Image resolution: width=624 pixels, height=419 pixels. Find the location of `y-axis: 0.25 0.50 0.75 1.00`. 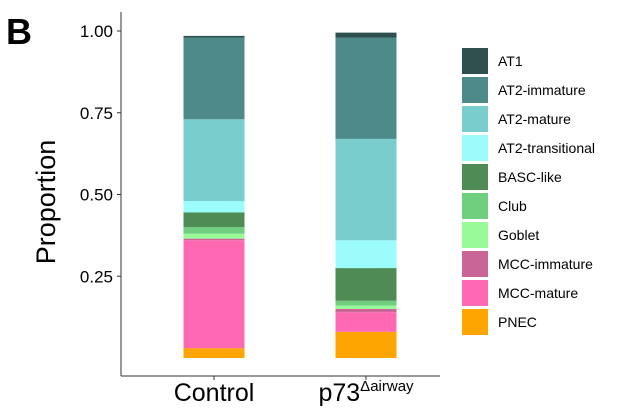

y-axis: 0.25 0.50 0.75 1.00 is located at coordinates (101, 194).